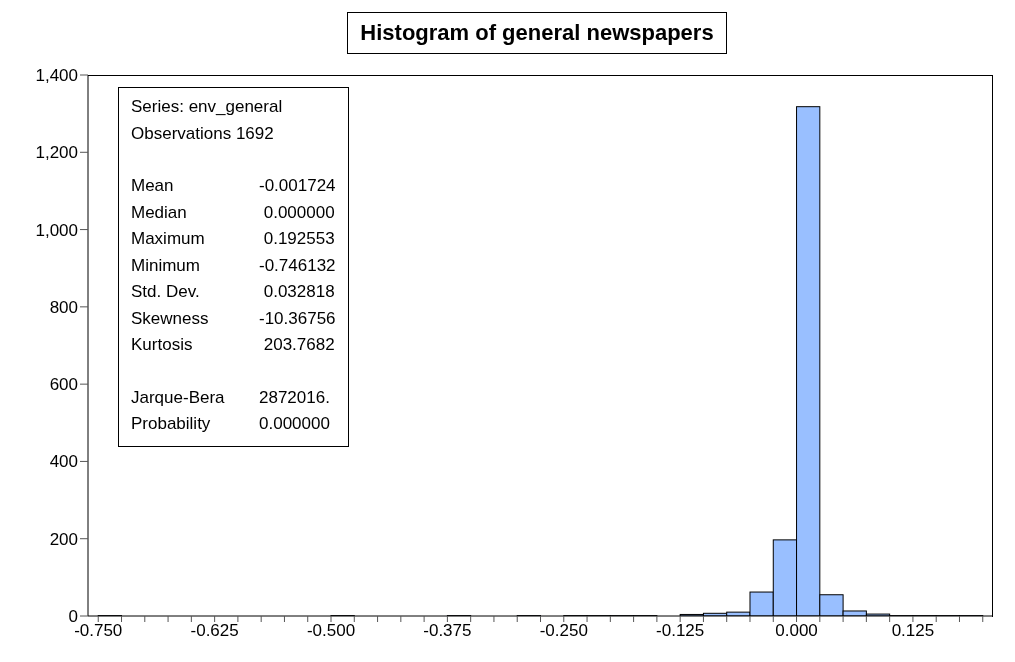  I want to click on chart-title: Histogram of general newspapers, so click(537, 33).